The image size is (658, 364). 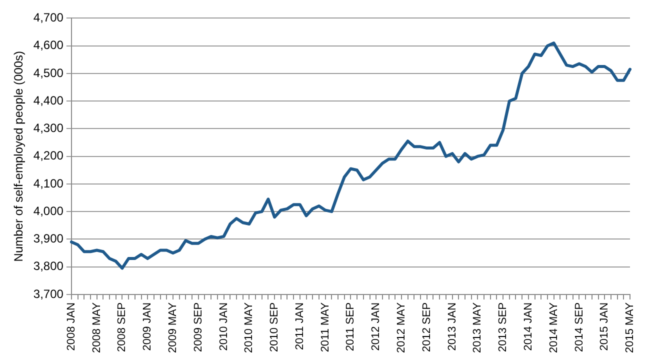 What do you see at coordinates (148, 326) in the screenshot?
I see `x-tick-label: 2009 JAN` at bounding box center [148, 326].